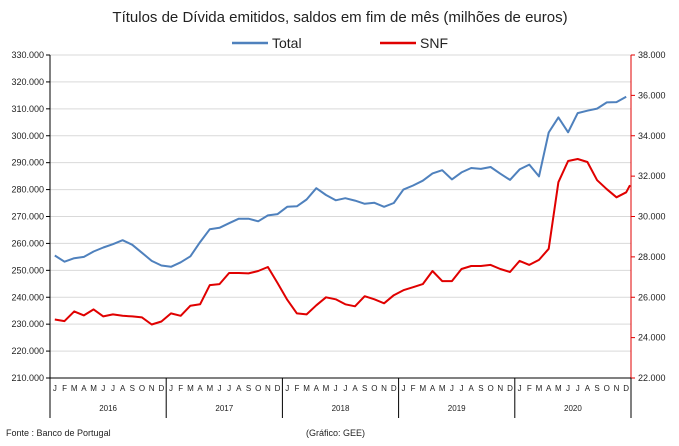  I want to click on year-label: 2019, so click(457, 408).